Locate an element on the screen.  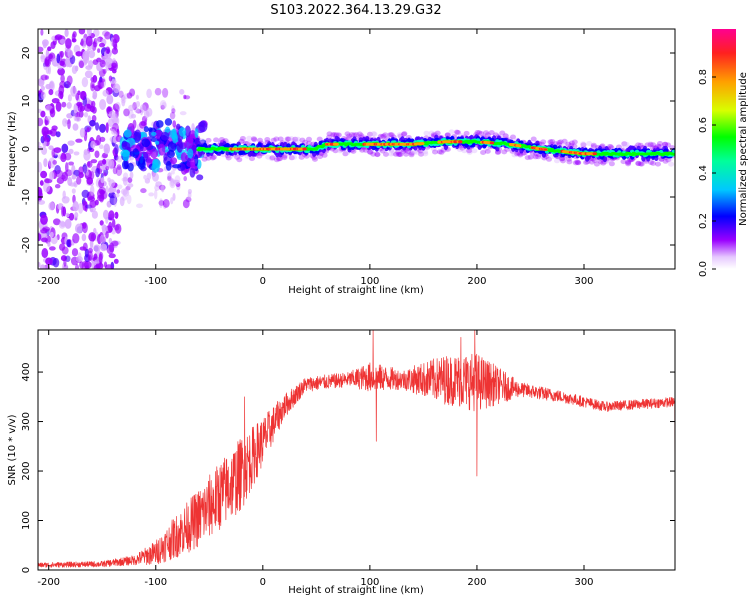
colorbar-tick-label: 0.2 is located at coordinates (703, 221).